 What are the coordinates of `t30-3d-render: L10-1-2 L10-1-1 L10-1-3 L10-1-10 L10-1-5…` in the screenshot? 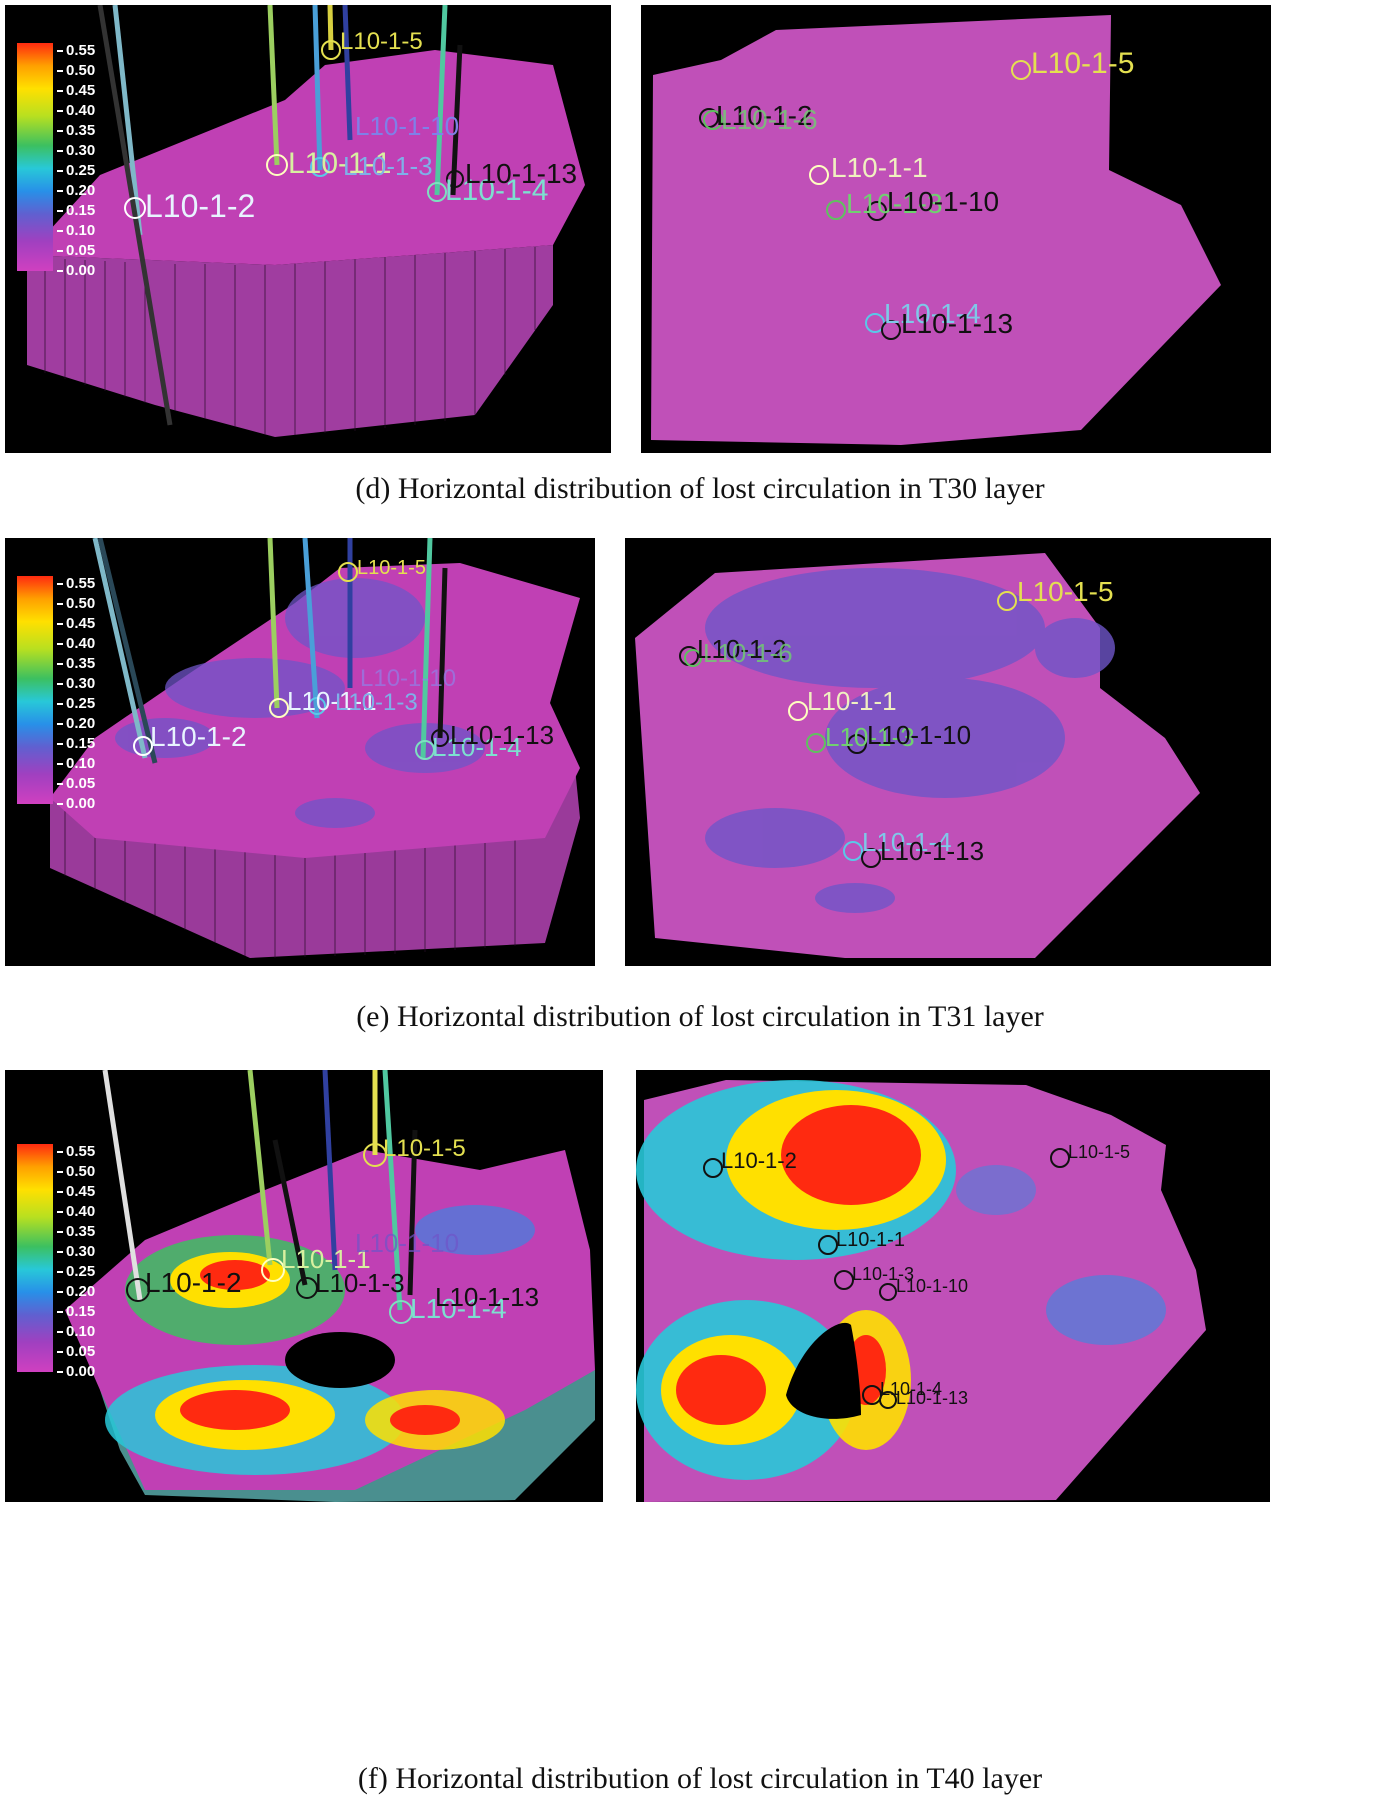 It's located at (306, 221).